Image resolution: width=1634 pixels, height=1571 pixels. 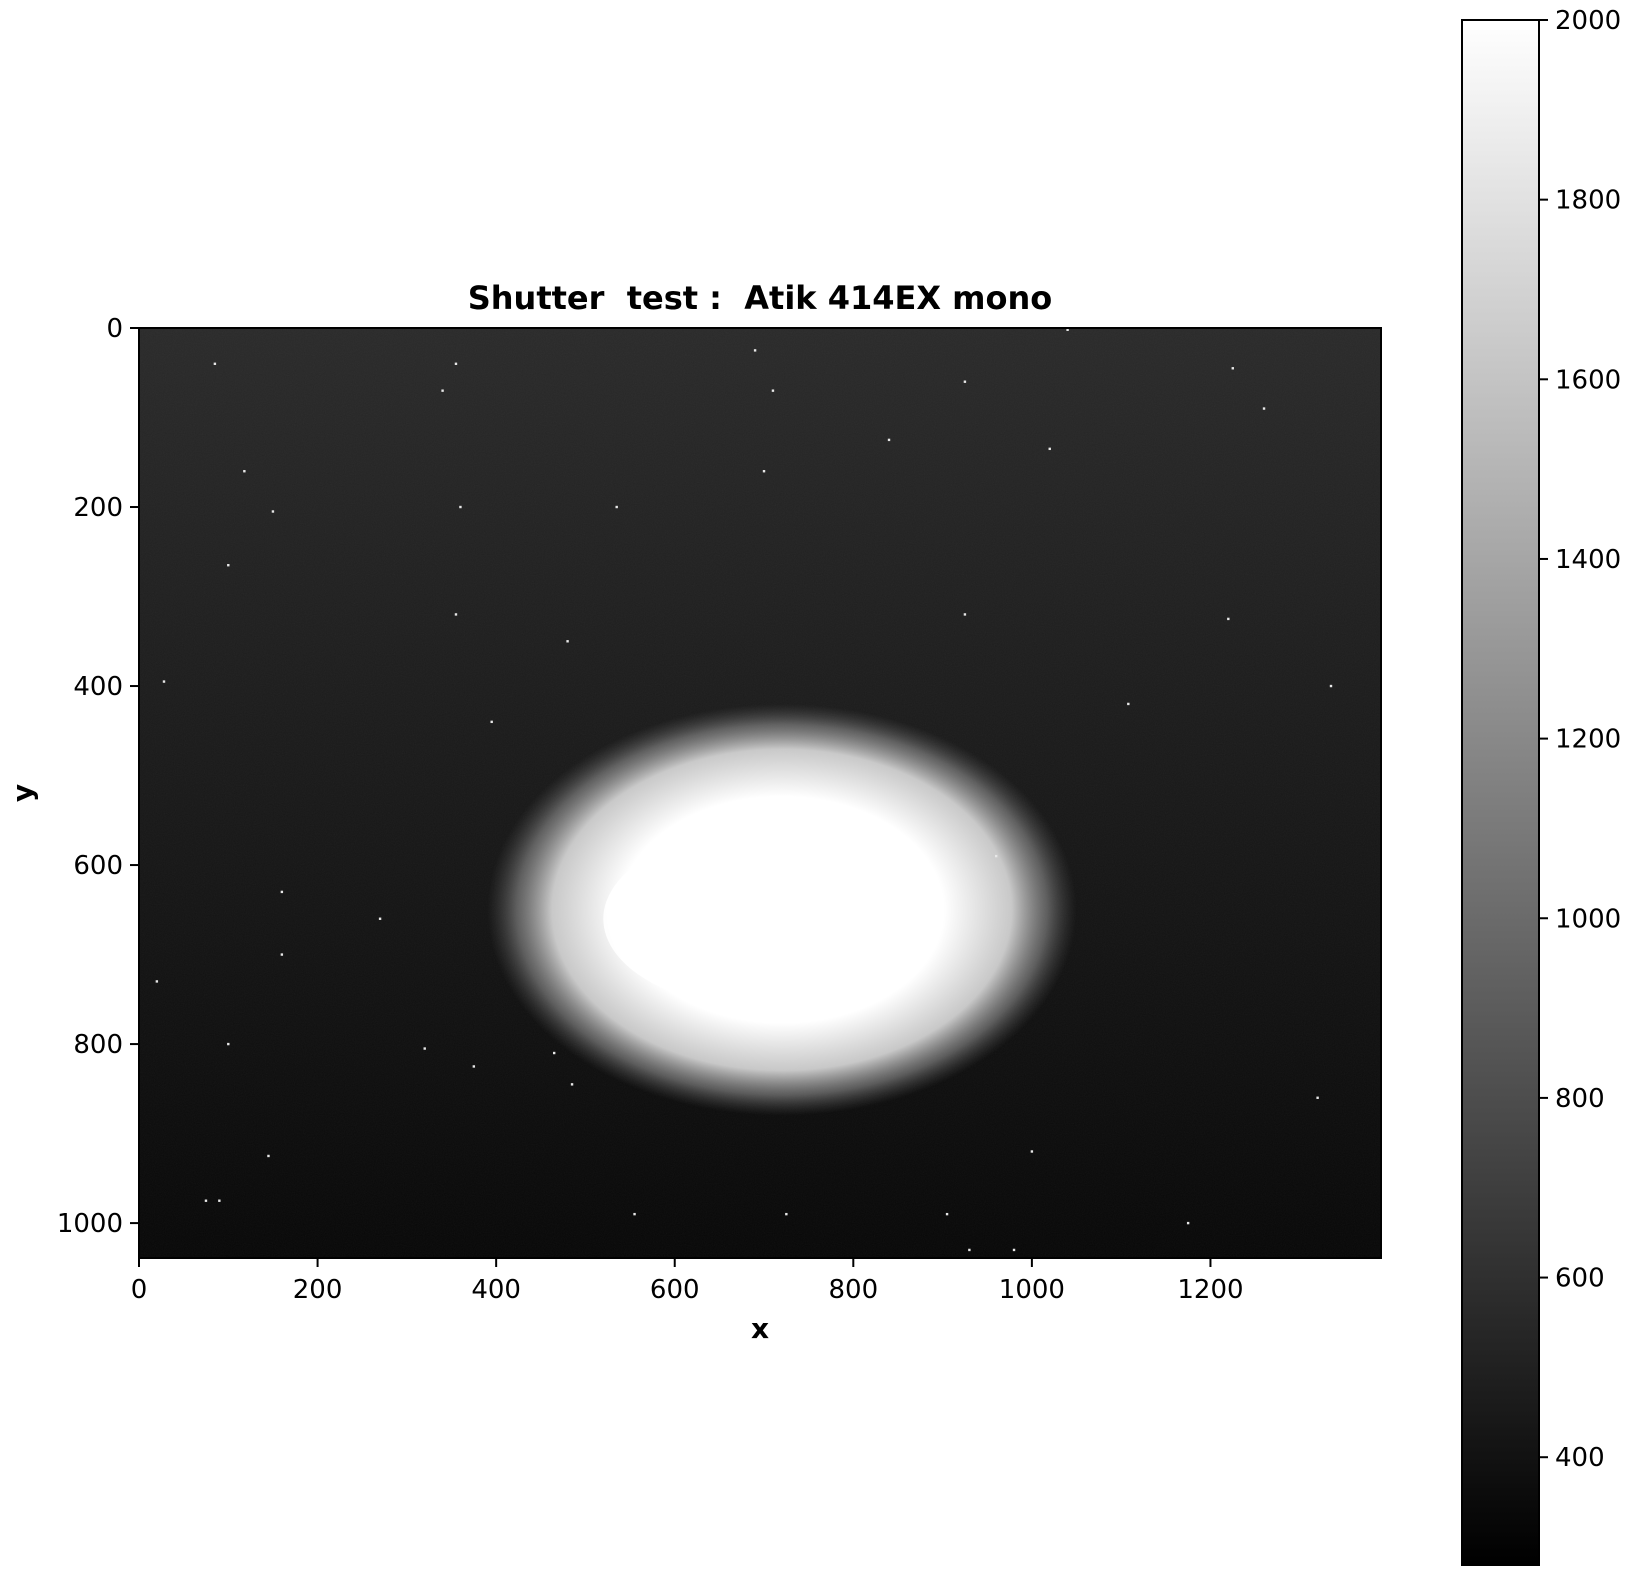 What do you see at coordinates (98, 776) in the screenshot?
I see `y-axis-ticks: 0 200 400 600 800 1000` at bounding box center [98, 776].